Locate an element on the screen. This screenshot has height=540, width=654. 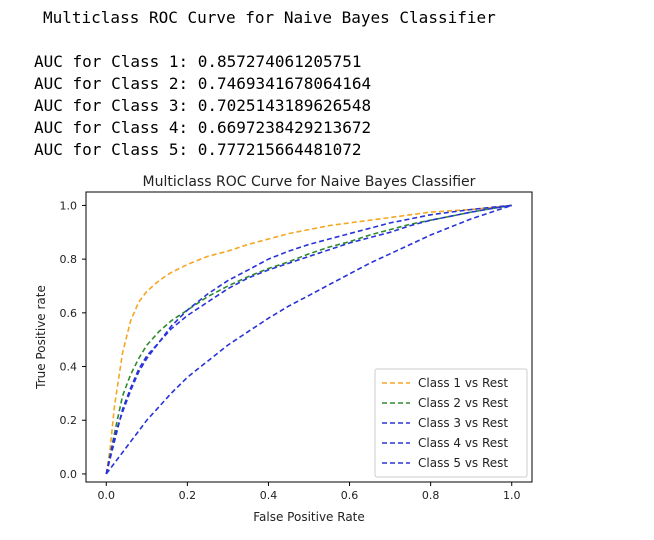
auc-line-class-2: AUC for Class 2: 0.7469341678064164 is located at coordinates (203, 83).